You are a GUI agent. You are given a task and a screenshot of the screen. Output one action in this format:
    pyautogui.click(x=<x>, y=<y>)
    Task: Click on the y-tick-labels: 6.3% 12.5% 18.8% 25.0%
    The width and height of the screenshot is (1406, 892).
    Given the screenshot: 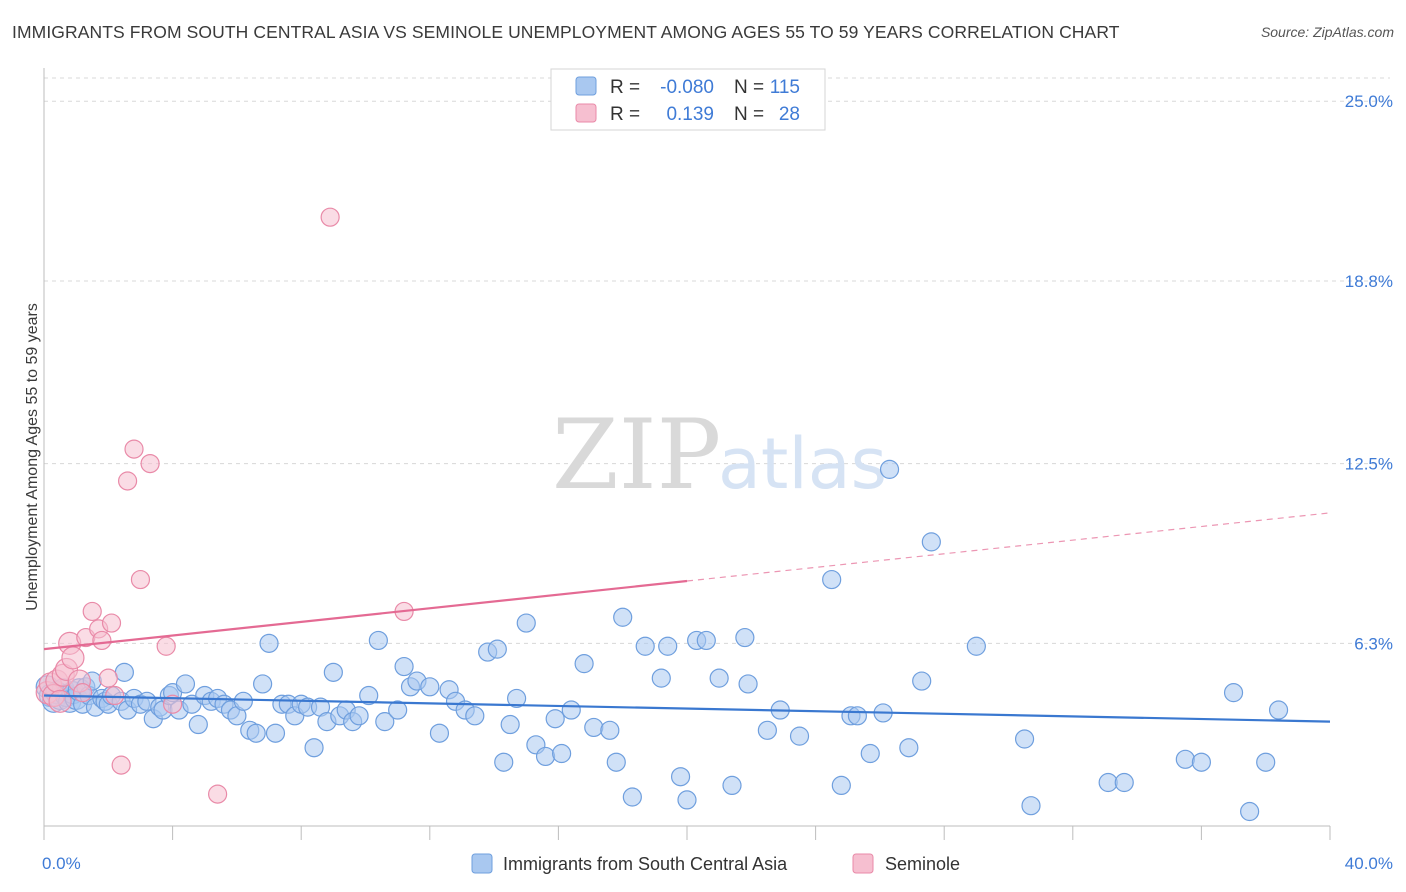 What is the action you would take?
    pyautogui.click(x=1369, y=372)
    